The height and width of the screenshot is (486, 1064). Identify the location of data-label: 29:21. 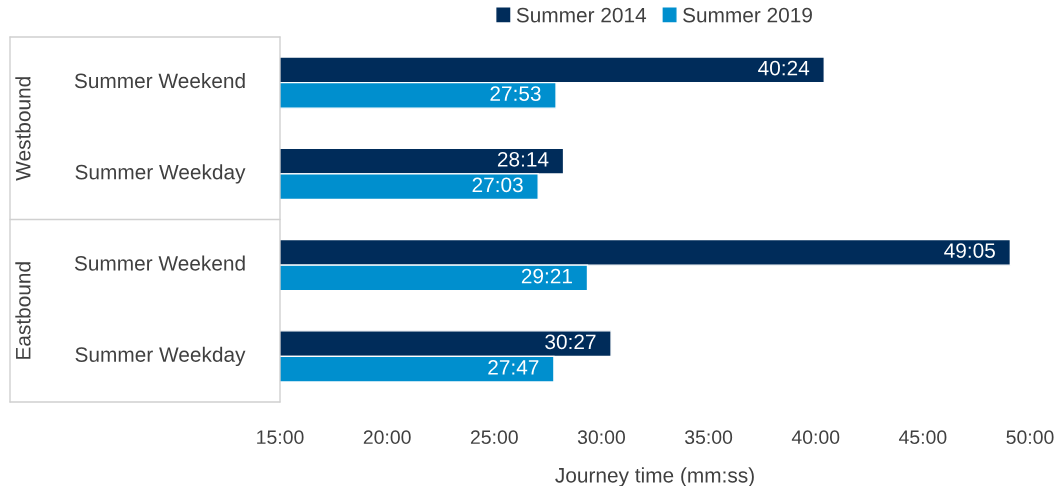
(546, 276).